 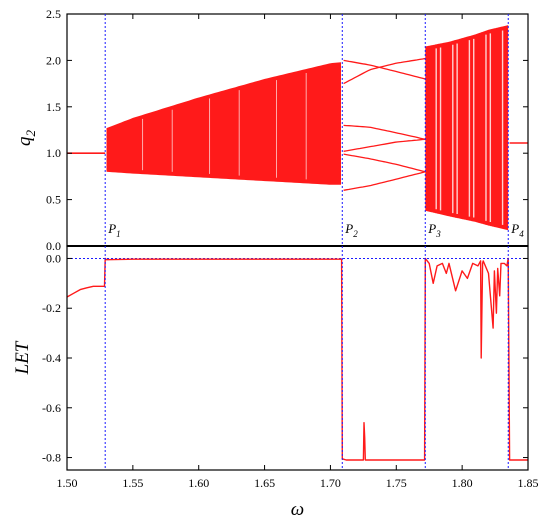 I want to click on x-tick-label: 1.65, so click(x=264, y=483).